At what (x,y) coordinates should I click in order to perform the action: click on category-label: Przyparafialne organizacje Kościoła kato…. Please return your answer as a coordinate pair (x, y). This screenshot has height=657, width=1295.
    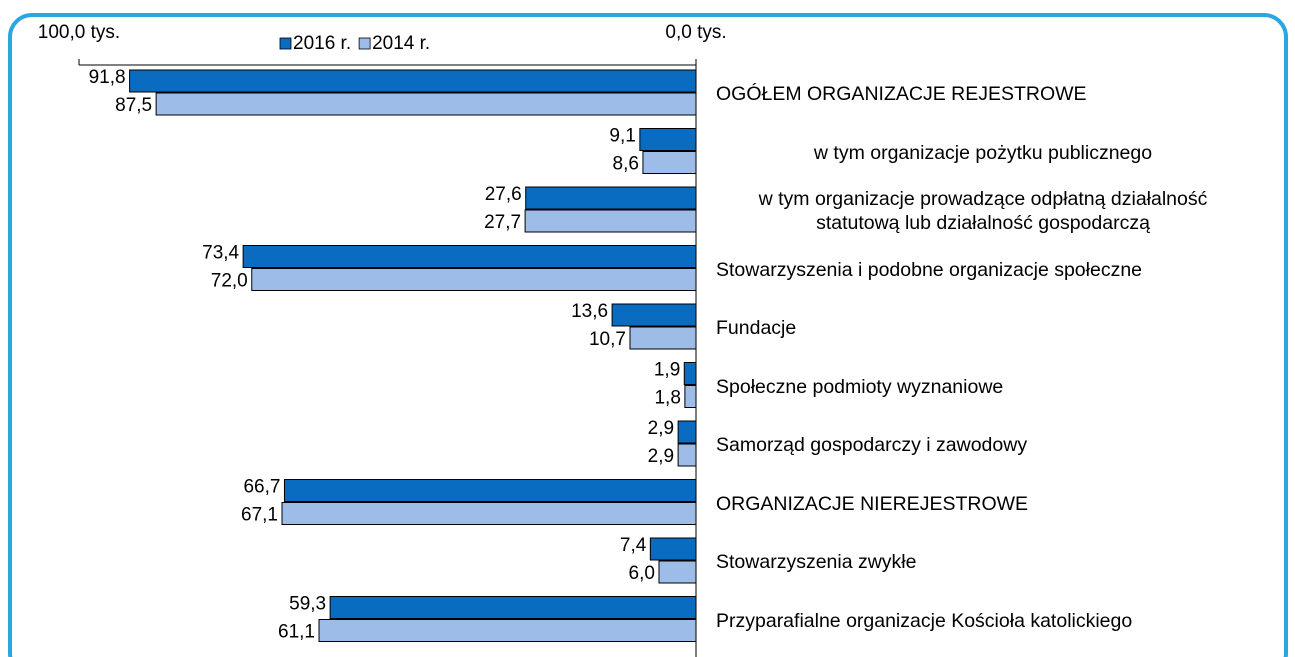
    Looking at the image, I should click on (924, 620).